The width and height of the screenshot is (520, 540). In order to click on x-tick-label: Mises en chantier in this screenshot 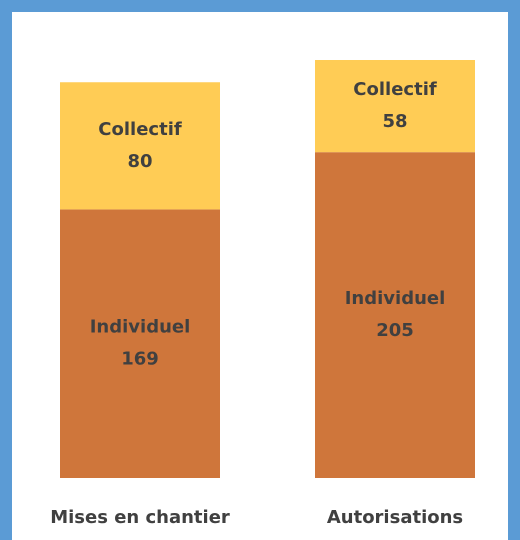, I will do `click(140, 517)`.